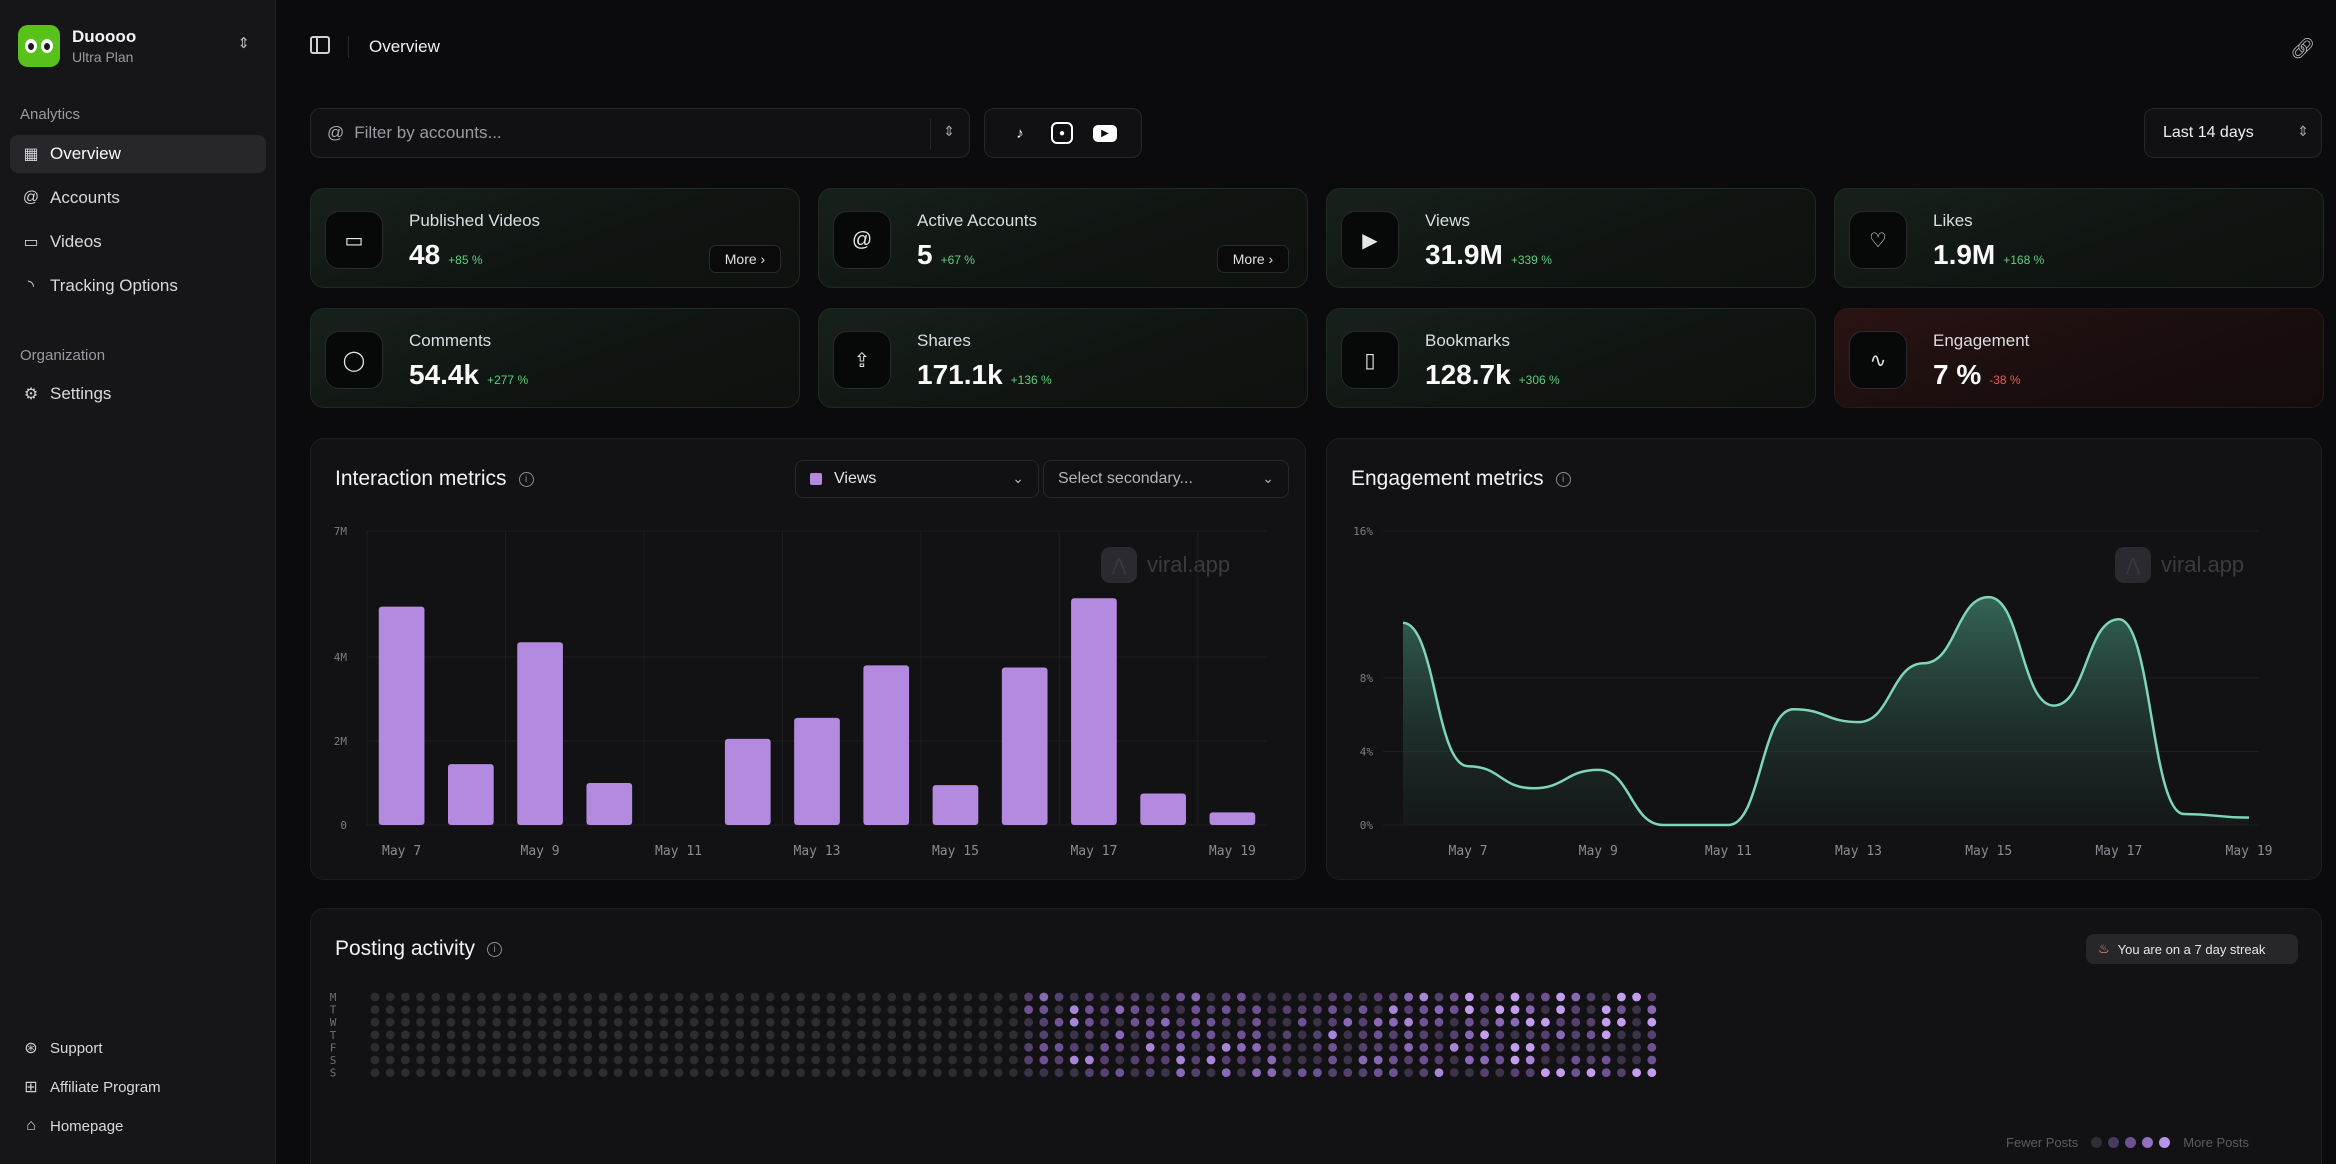 Image resolution: width=2336 pixels, height=1164 pixels. What do you see at coordinates (1232, 851) in the screenshot?
I see `x-tick-label: May 19` at bounding box center [1232, 851].